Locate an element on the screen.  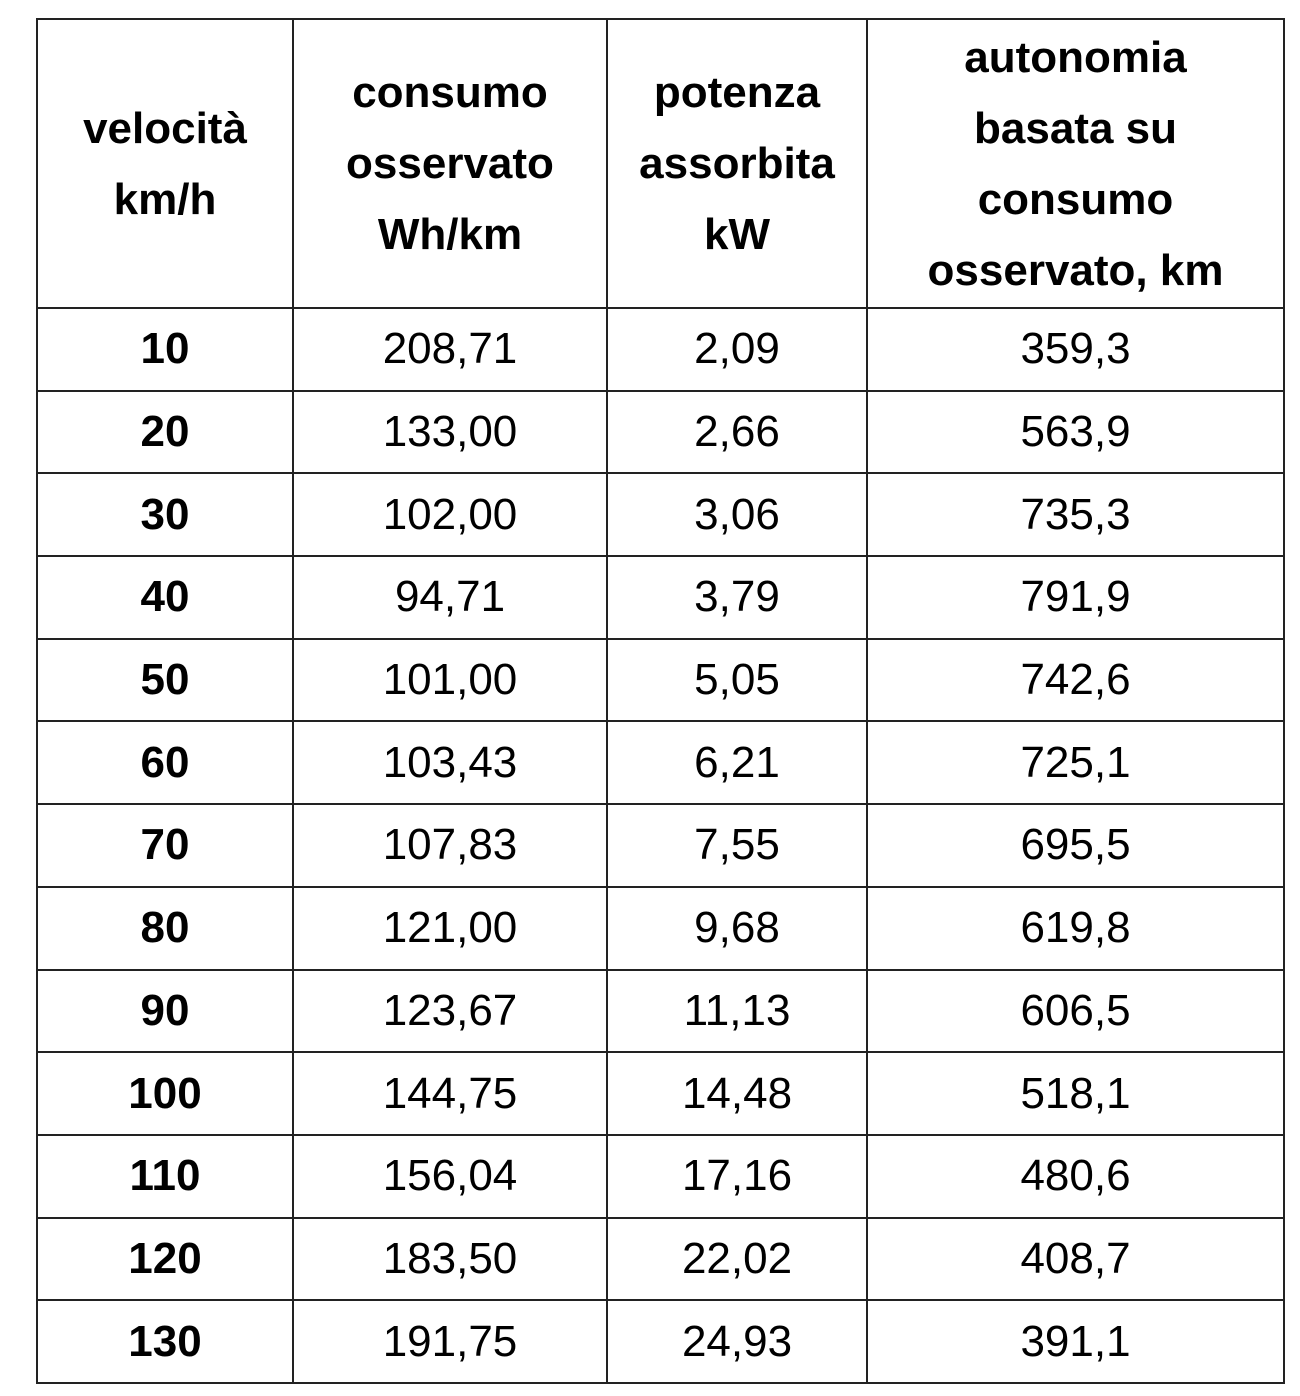
cell-power: 14,48 is located at coordinates (737, 1093).